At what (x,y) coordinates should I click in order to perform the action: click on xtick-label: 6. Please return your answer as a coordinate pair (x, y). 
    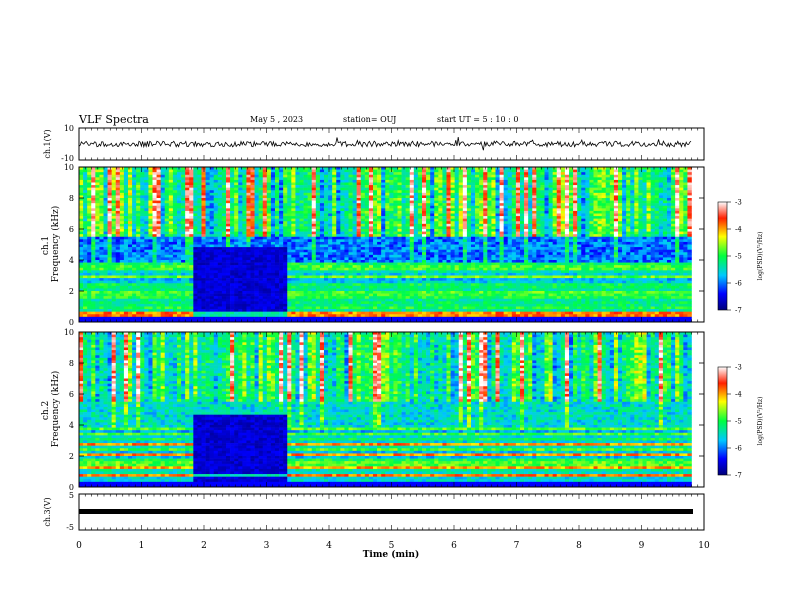
    Looking at the image, I should click on (454, 546).